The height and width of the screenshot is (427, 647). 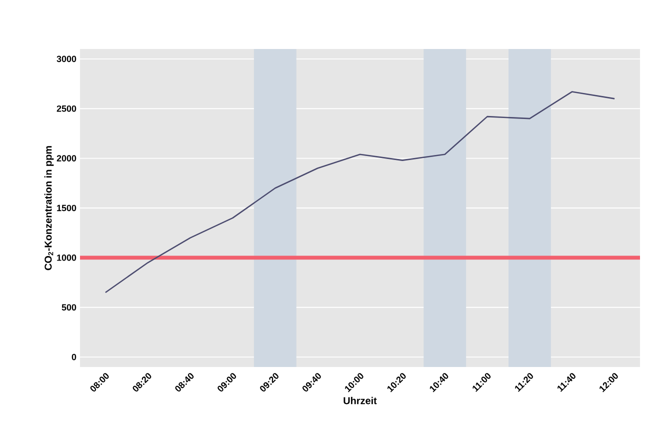 I want to click on y-axis-title: CO$_{2}$-Konzentration in ppm, so click(x=49, y=208).